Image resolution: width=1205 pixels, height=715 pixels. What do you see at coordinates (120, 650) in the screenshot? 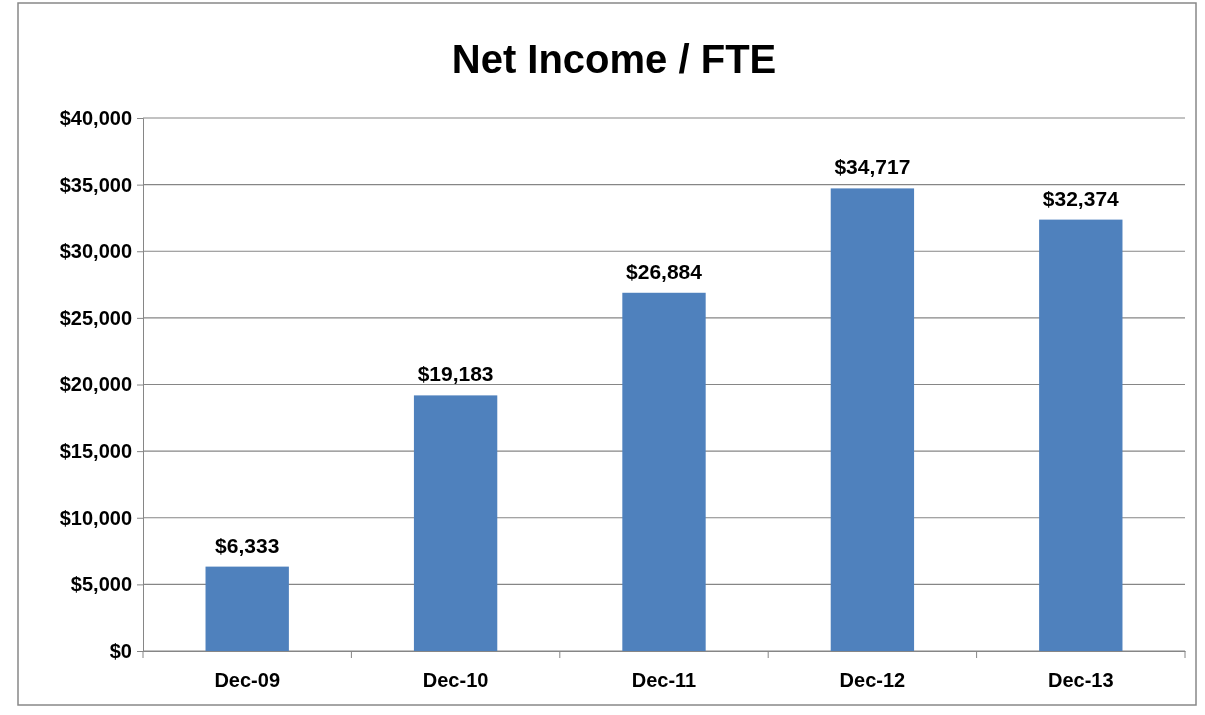
I see `y-tick-label: $0` at bounding box center [120, 650].